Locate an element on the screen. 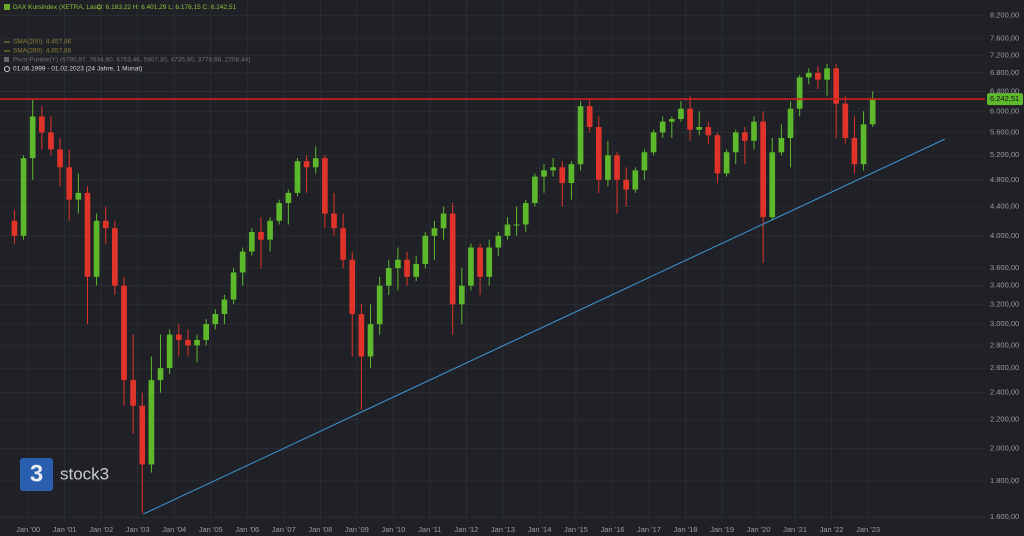 The width and height of the screenshot is (1024, 536). last-price-box is located at coordinates (1005, 99).